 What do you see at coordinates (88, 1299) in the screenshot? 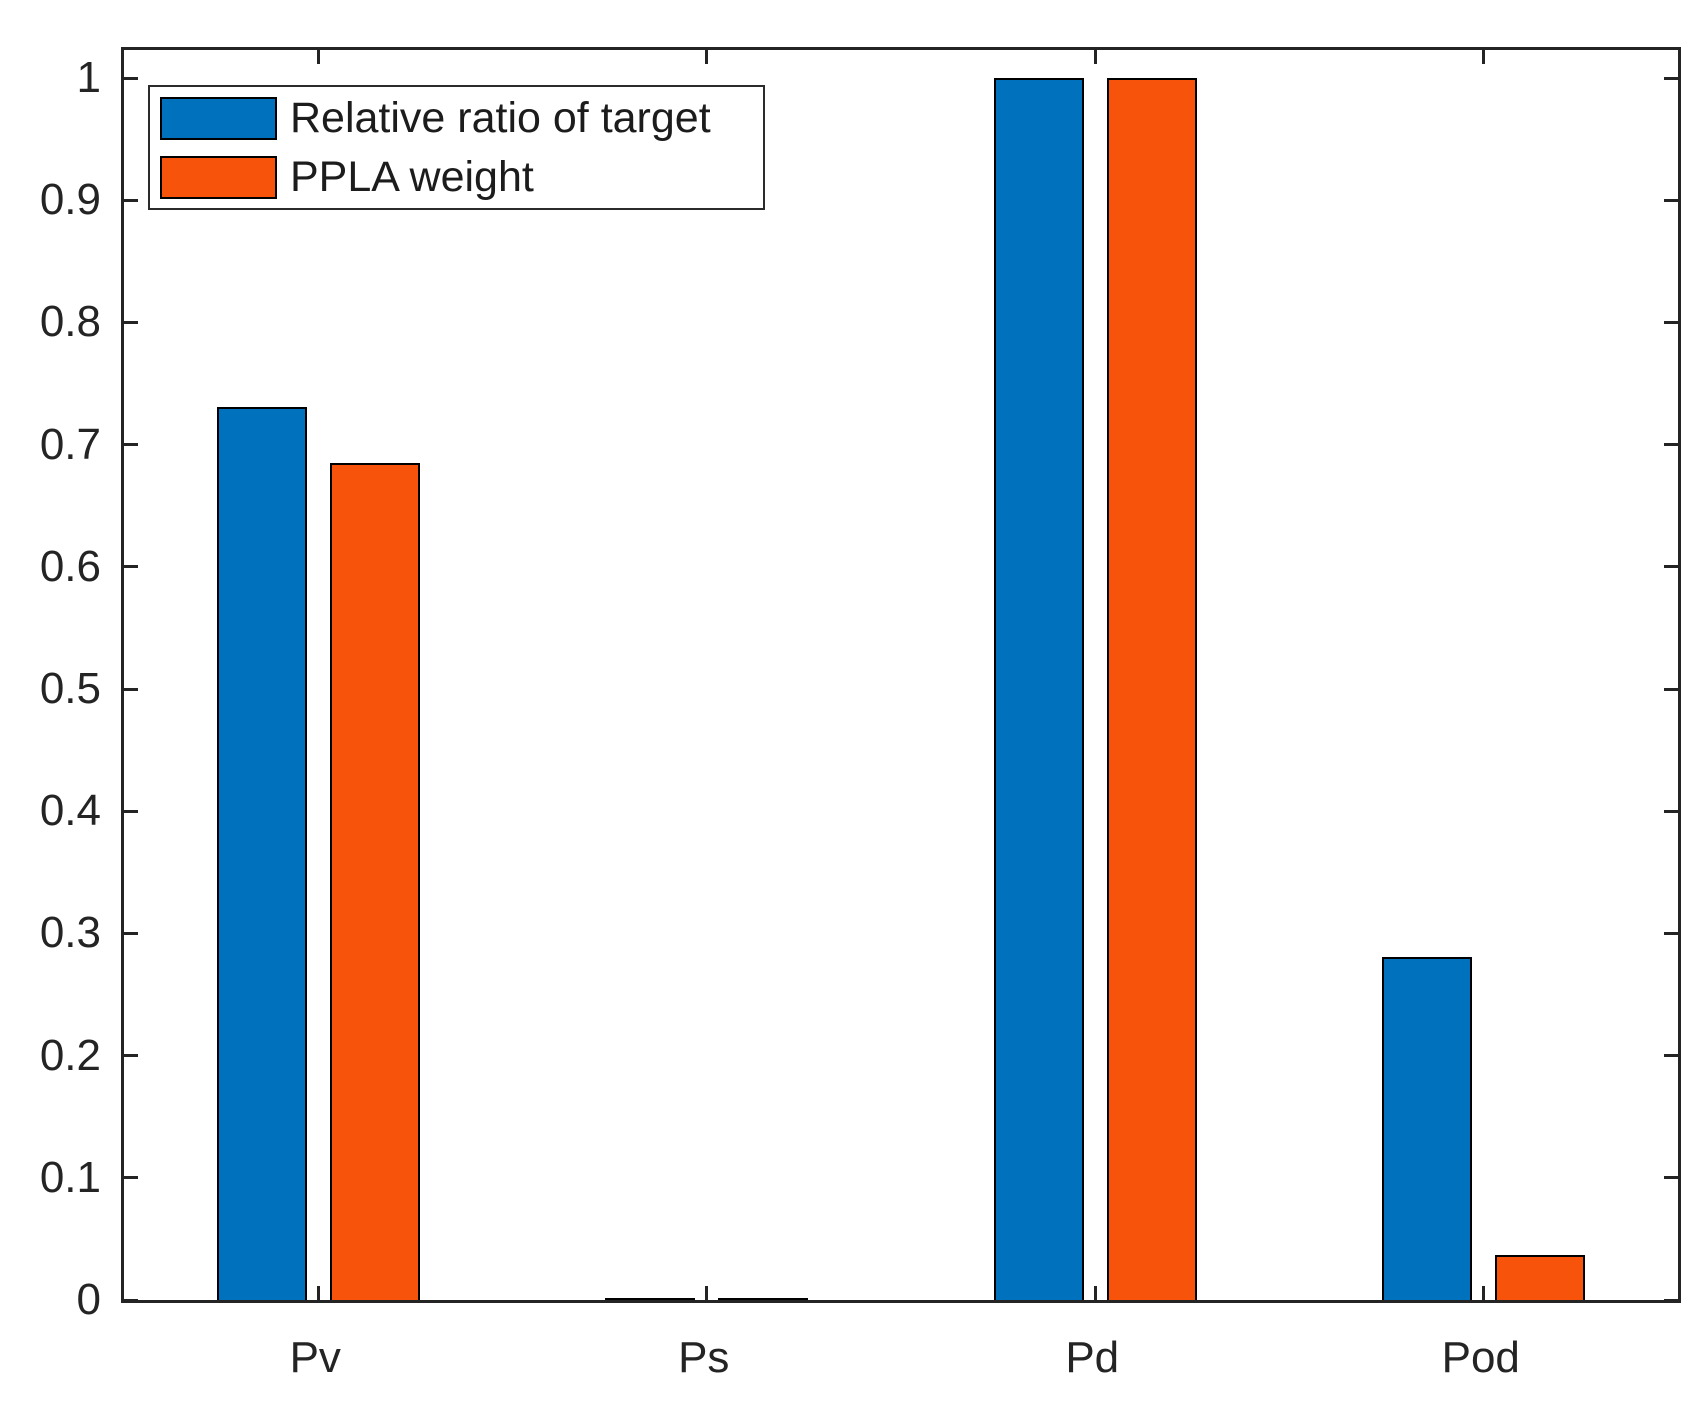
I see `y-tick-label: 0` at bounding box center [88, 1299].